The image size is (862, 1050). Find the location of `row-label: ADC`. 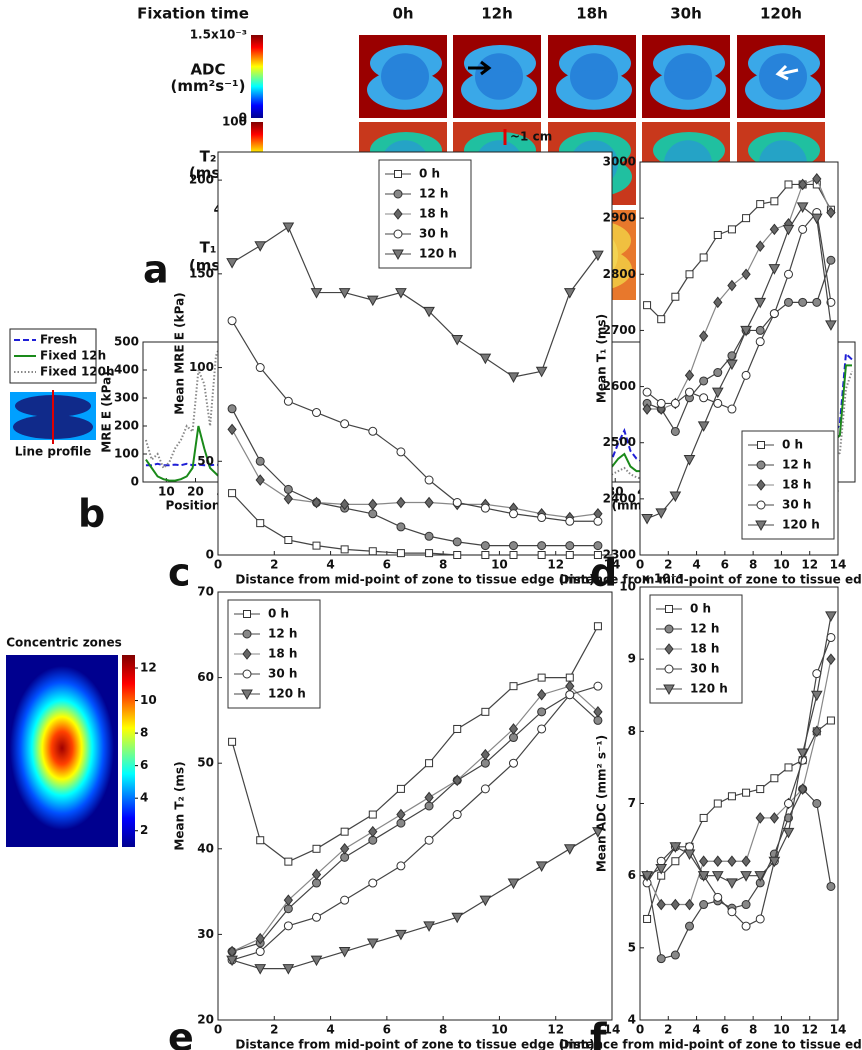

row-label: ADC is located at coordinates (207, 69).